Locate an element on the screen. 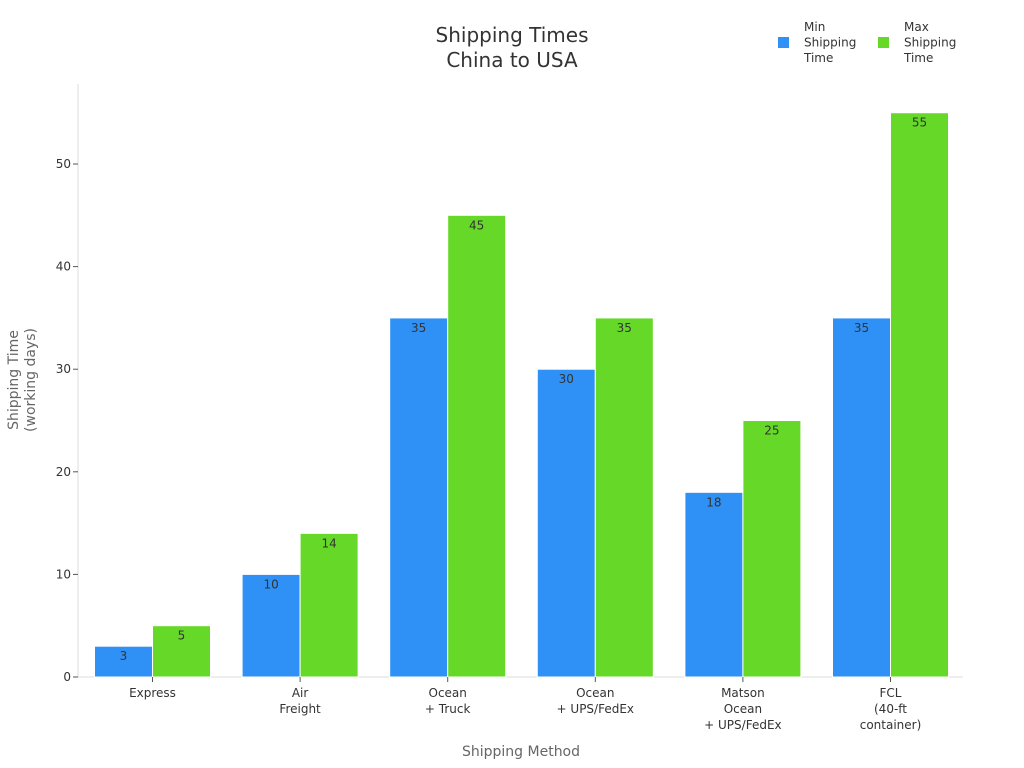 The image size is (1024, 768). x-tick-label: (40-ft is located at coordinates (890, 709).